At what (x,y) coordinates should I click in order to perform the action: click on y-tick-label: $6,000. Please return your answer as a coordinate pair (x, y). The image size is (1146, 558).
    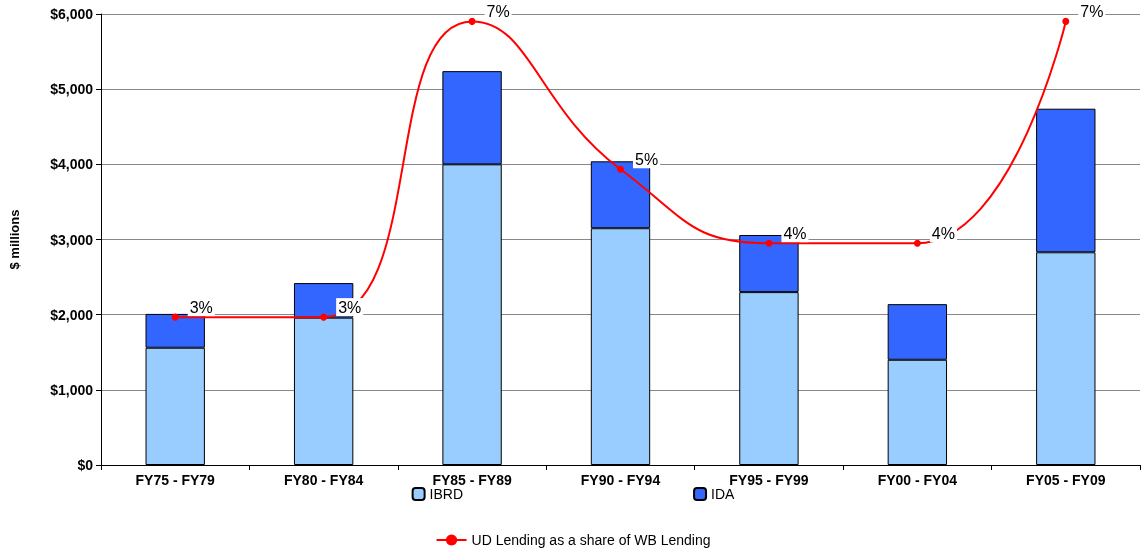
    Looking at the image, I should click on (72, 14).